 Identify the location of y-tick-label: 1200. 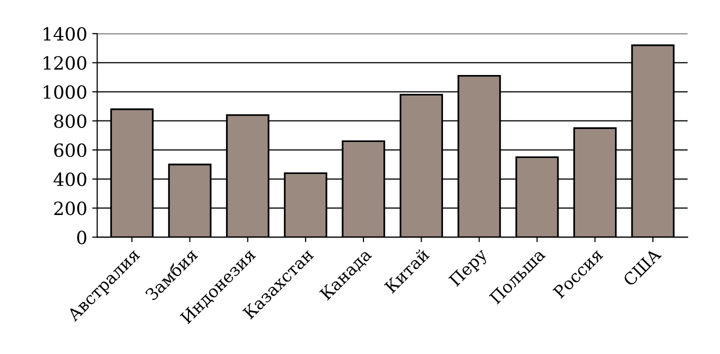
(65, 63).